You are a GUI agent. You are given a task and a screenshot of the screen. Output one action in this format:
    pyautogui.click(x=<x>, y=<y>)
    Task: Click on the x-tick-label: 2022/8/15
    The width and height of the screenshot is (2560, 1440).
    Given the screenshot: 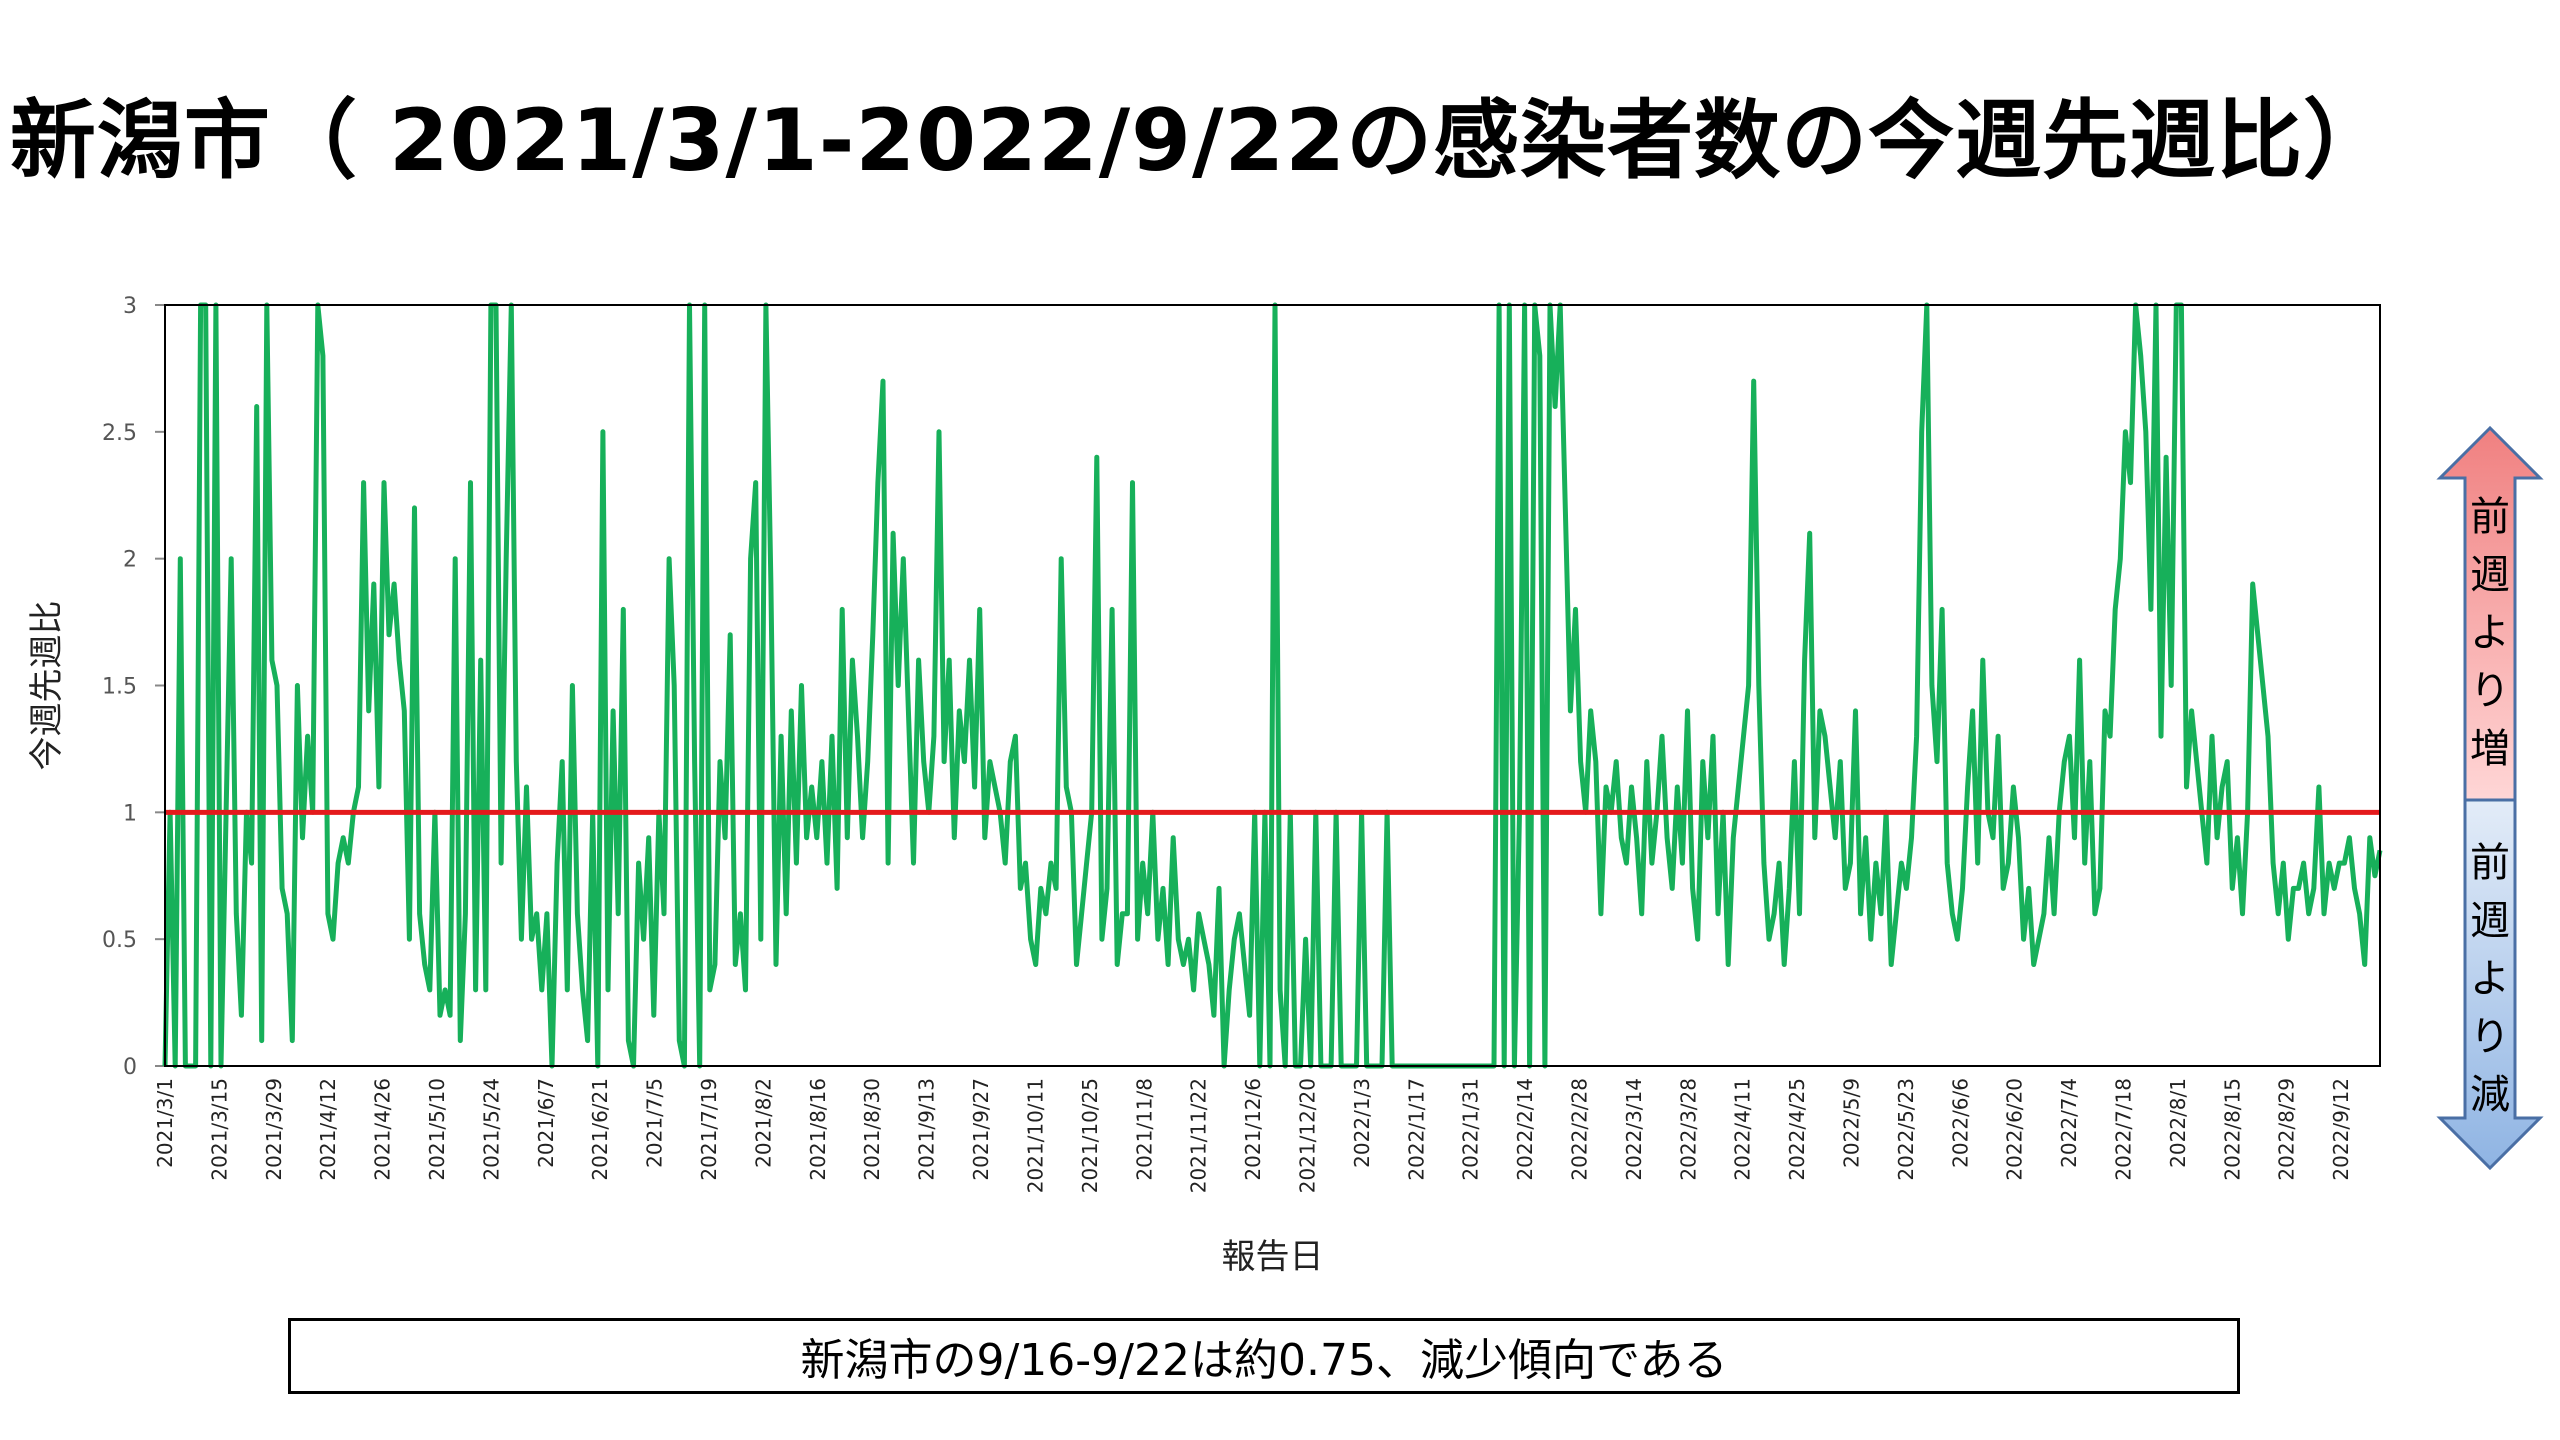 What is the action you would take?
    pyautogui.click(x=2232, y=1129)
    